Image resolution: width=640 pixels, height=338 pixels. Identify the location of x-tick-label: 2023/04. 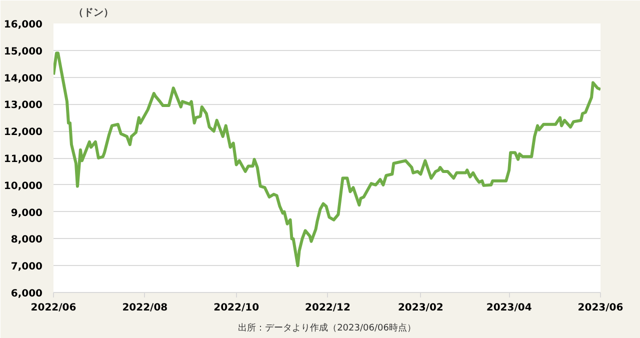
(509, 308).